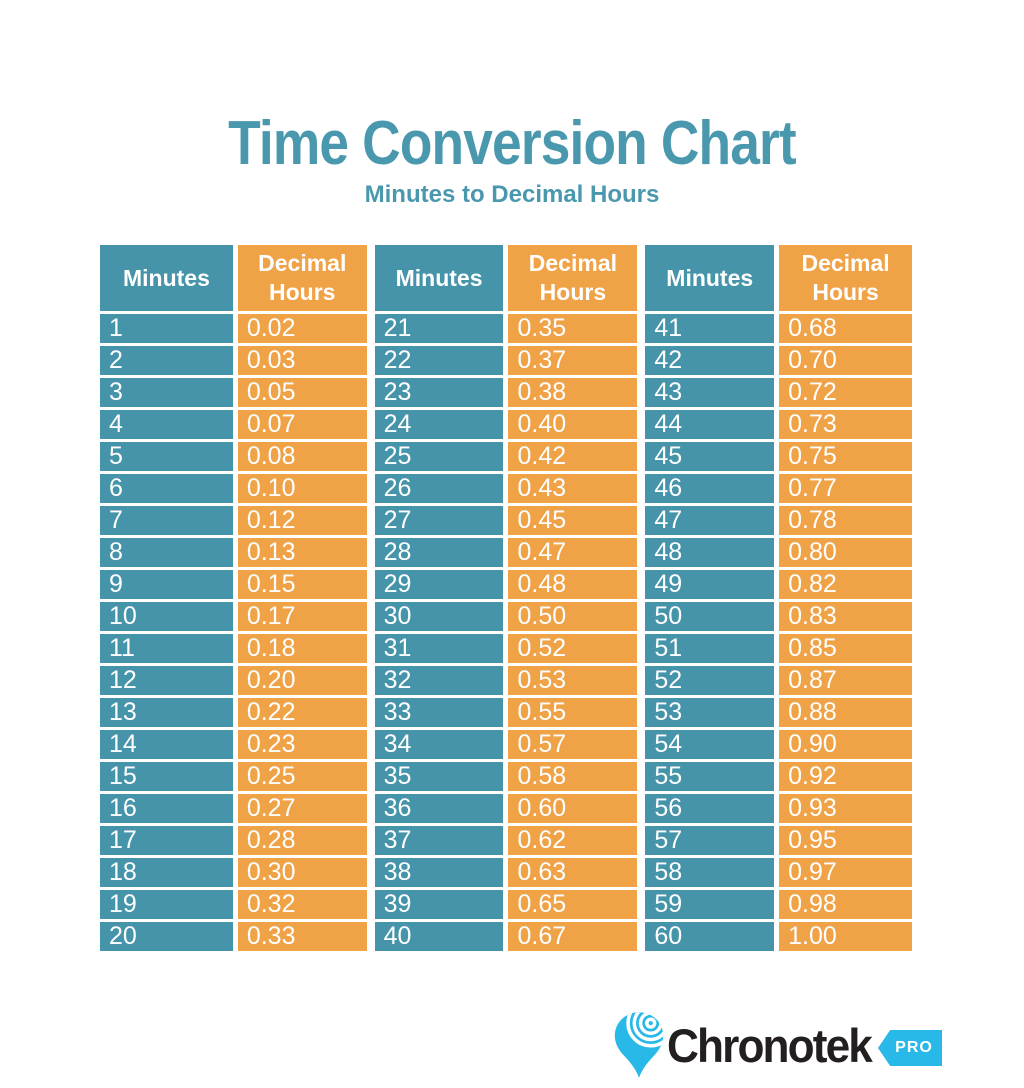 This screenshot has height=1088, width=1024. What do you see at coordinates (436, 872) in the screenshot?
I see `minutes-cell: 38` at bounding box center [436, 872].